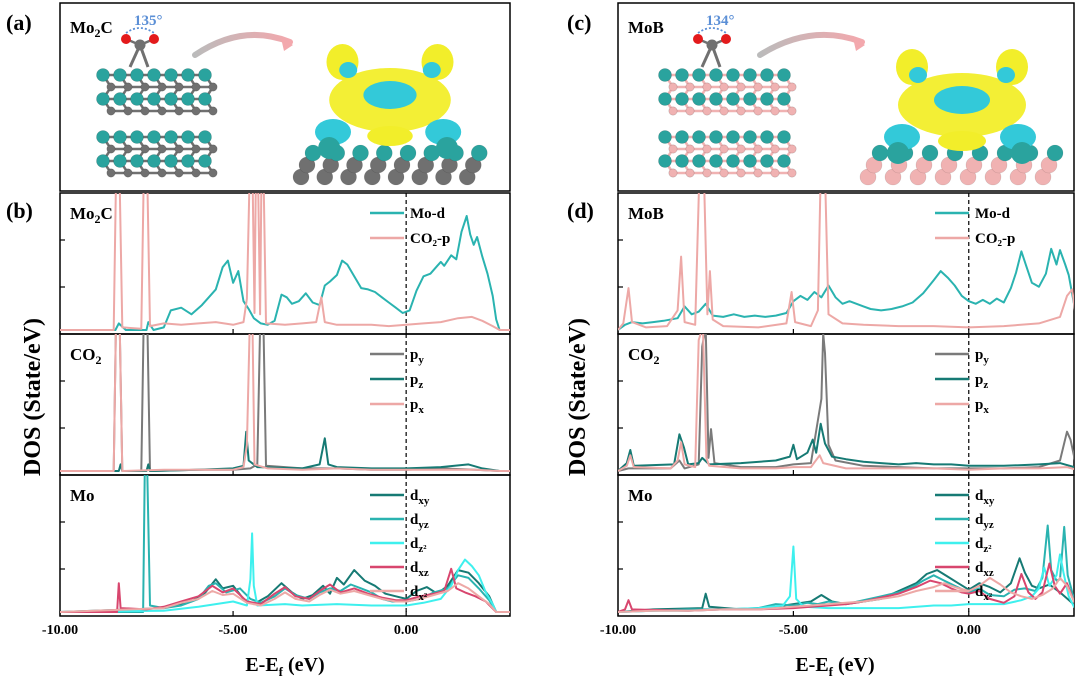 The image size is (1080, 680). I want to click on legend-label-b-1-2: px, so click(417, 406).